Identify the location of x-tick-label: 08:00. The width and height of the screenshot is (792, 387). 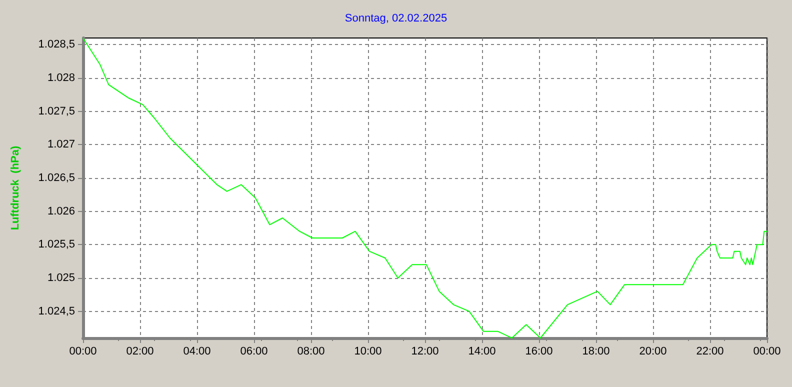
(311, 352).